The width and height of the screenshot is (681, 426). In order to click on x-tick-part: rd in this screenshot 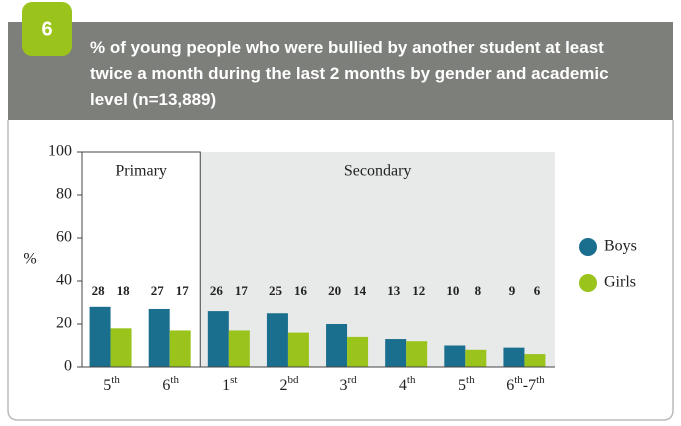, I will do `click(352, 380)`.